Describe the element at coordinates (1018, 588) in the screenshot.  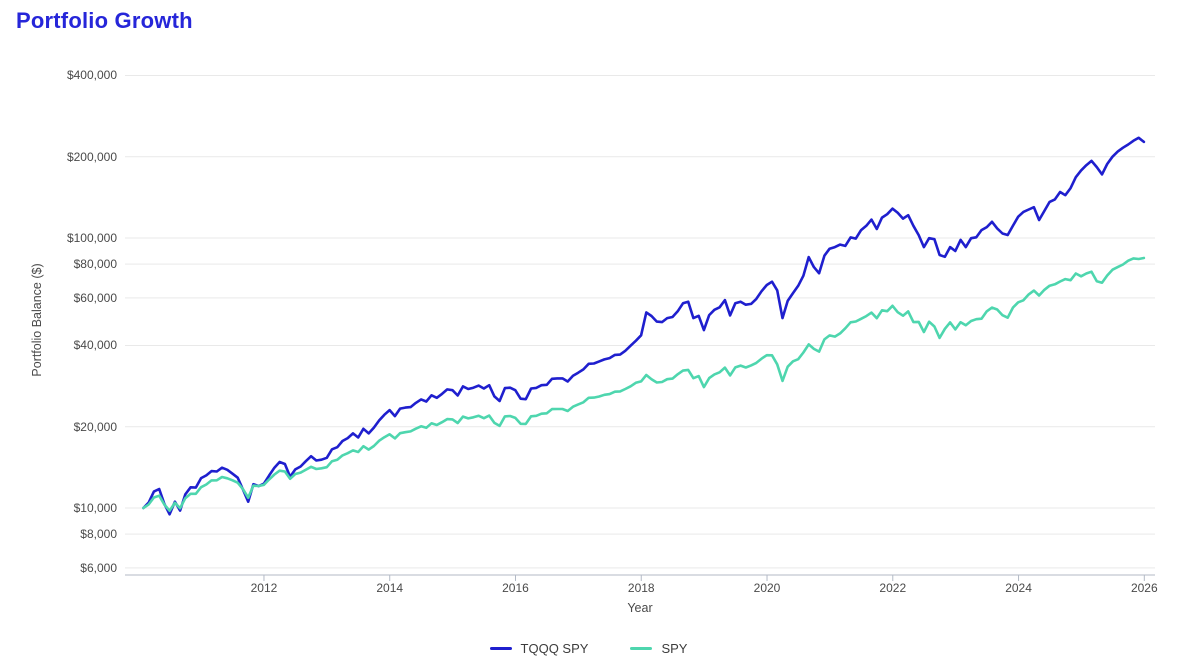
I see `x-tick-label: 2024` at that location.